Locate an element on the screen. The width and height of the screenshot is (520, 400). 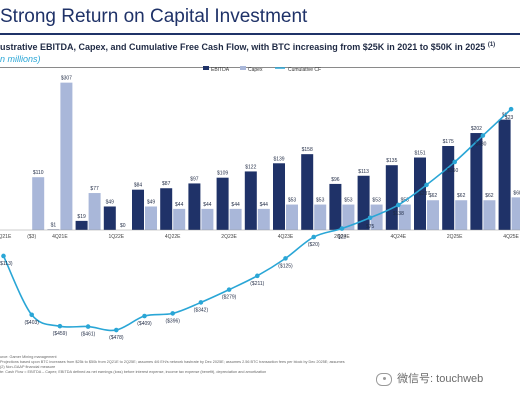
capex-value-label: $49 is located at coordinates (151, 202).